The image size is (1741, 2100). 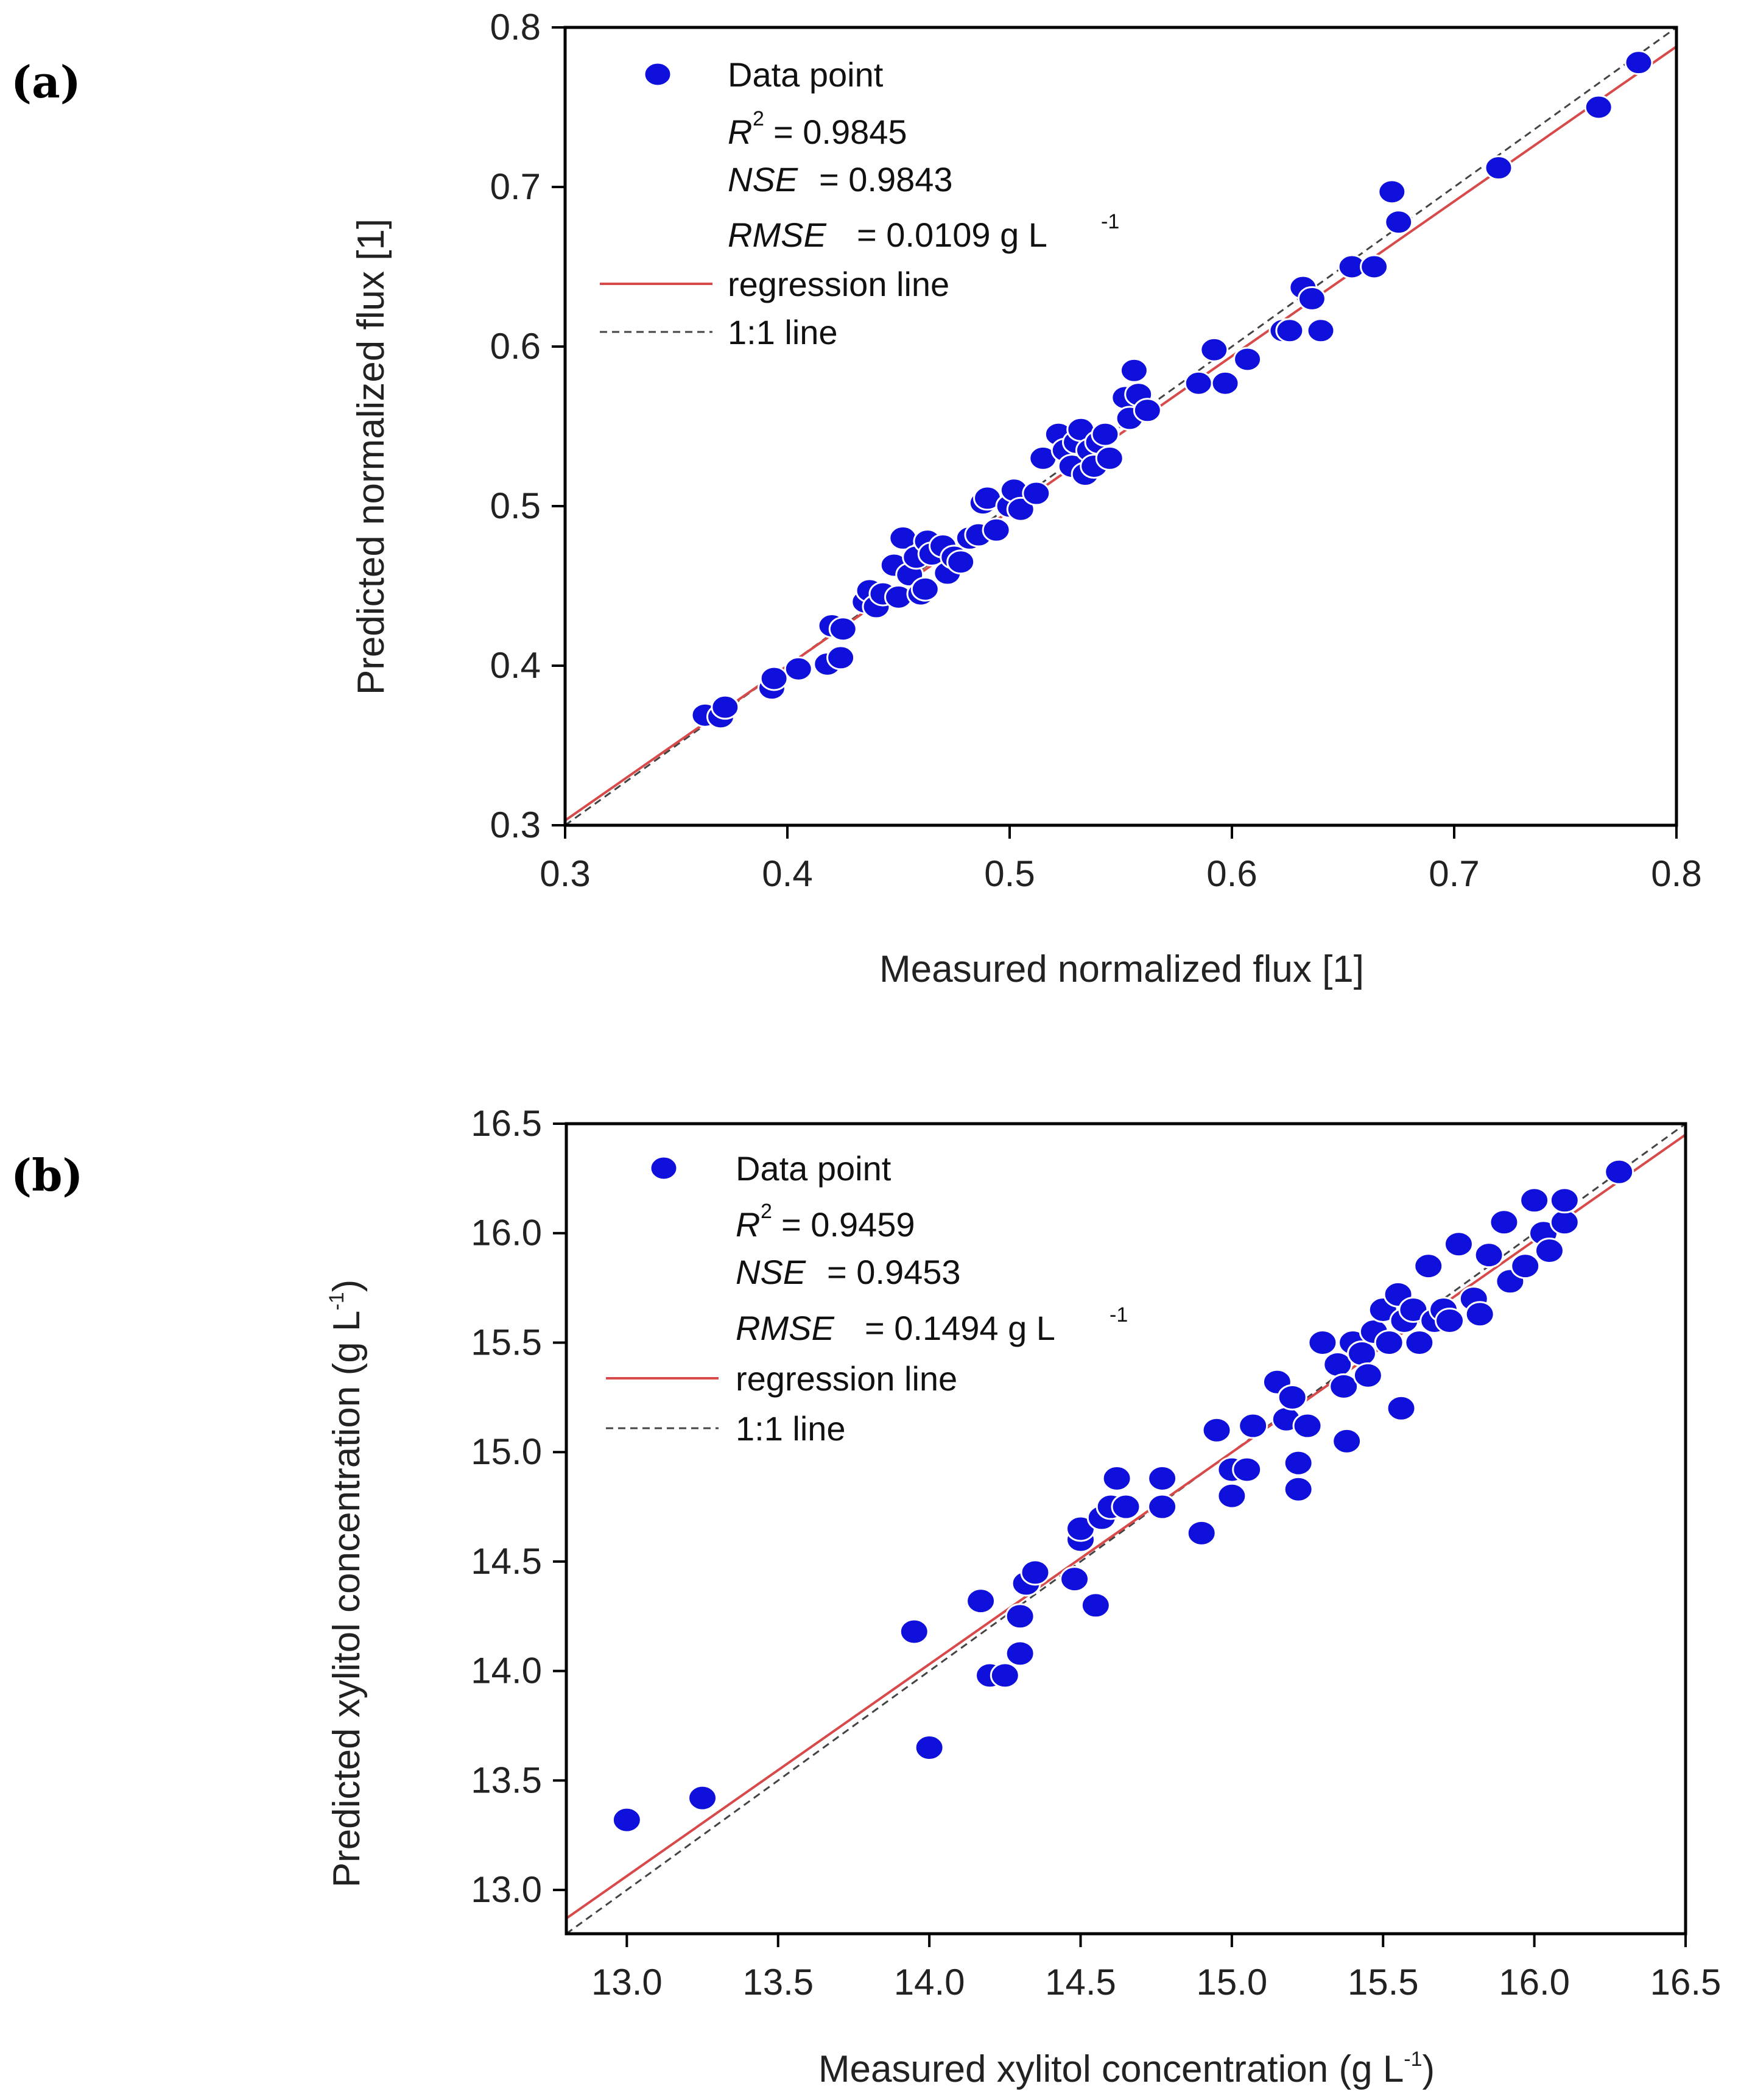 What do you see at coordinates (515, 27) in the screenshot?
I see `y-tick-label-a: 0.8` at bounding box center [515, 27].